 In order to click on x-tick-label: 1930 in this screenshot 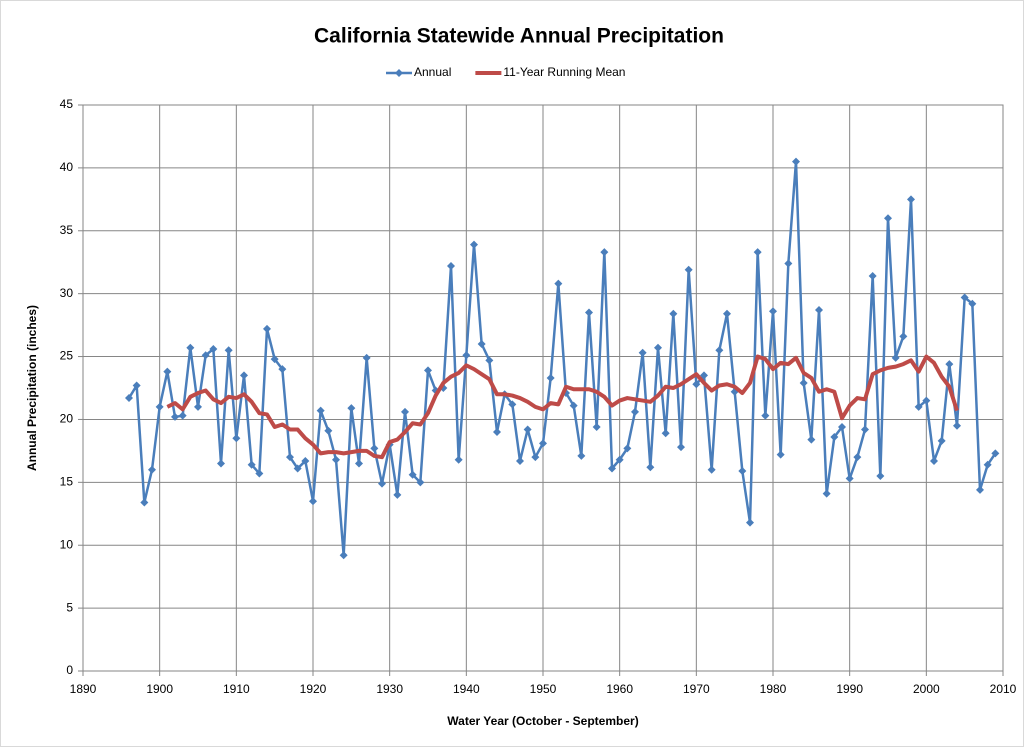, I will do `click(389, 689)`.